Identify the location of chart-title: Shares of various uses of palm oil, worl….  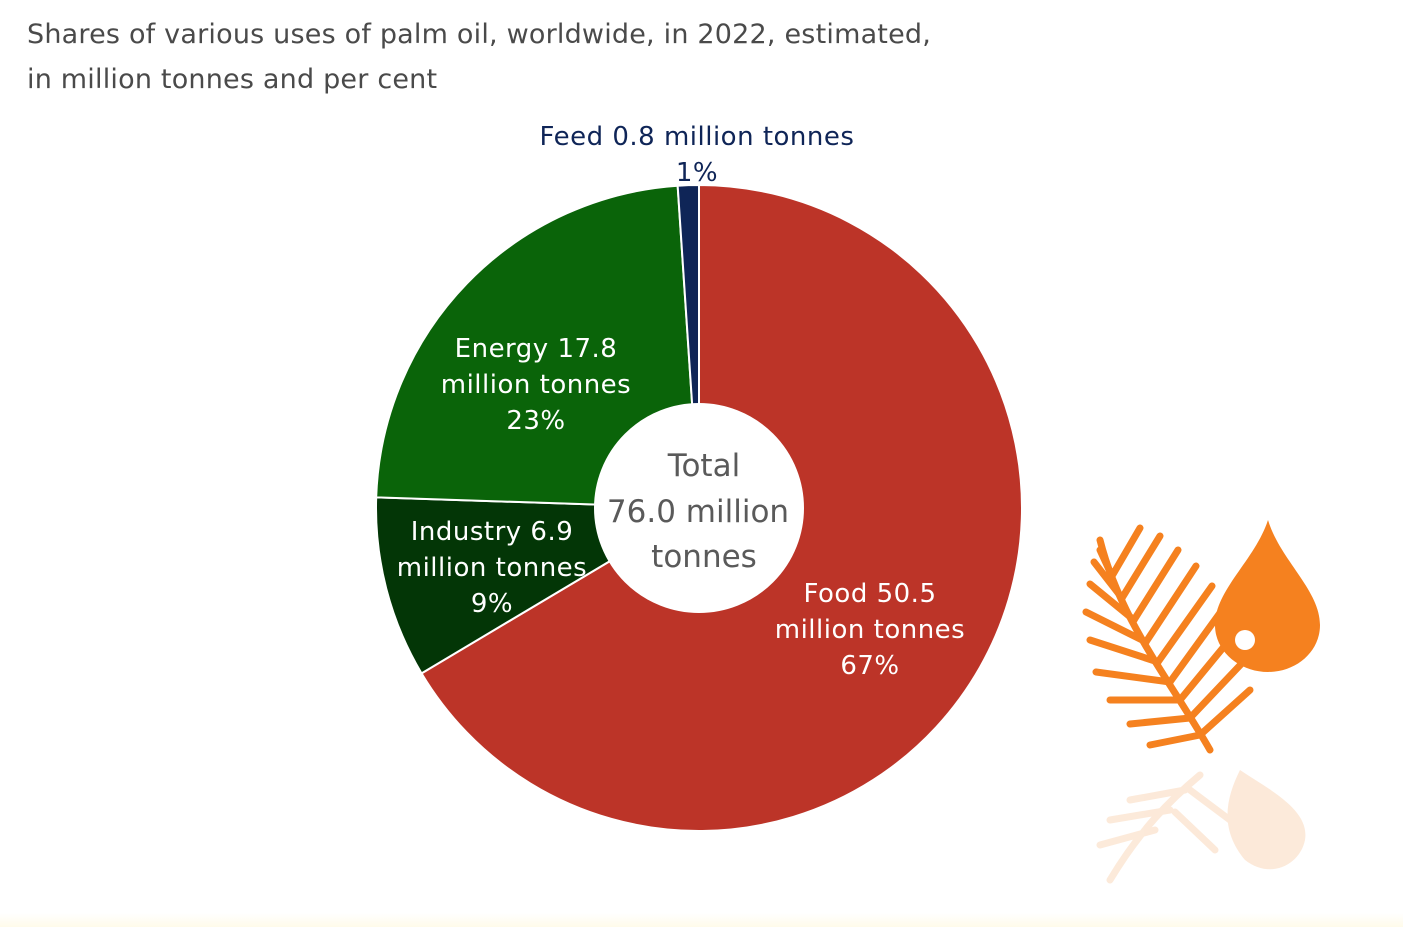
(479, 57).